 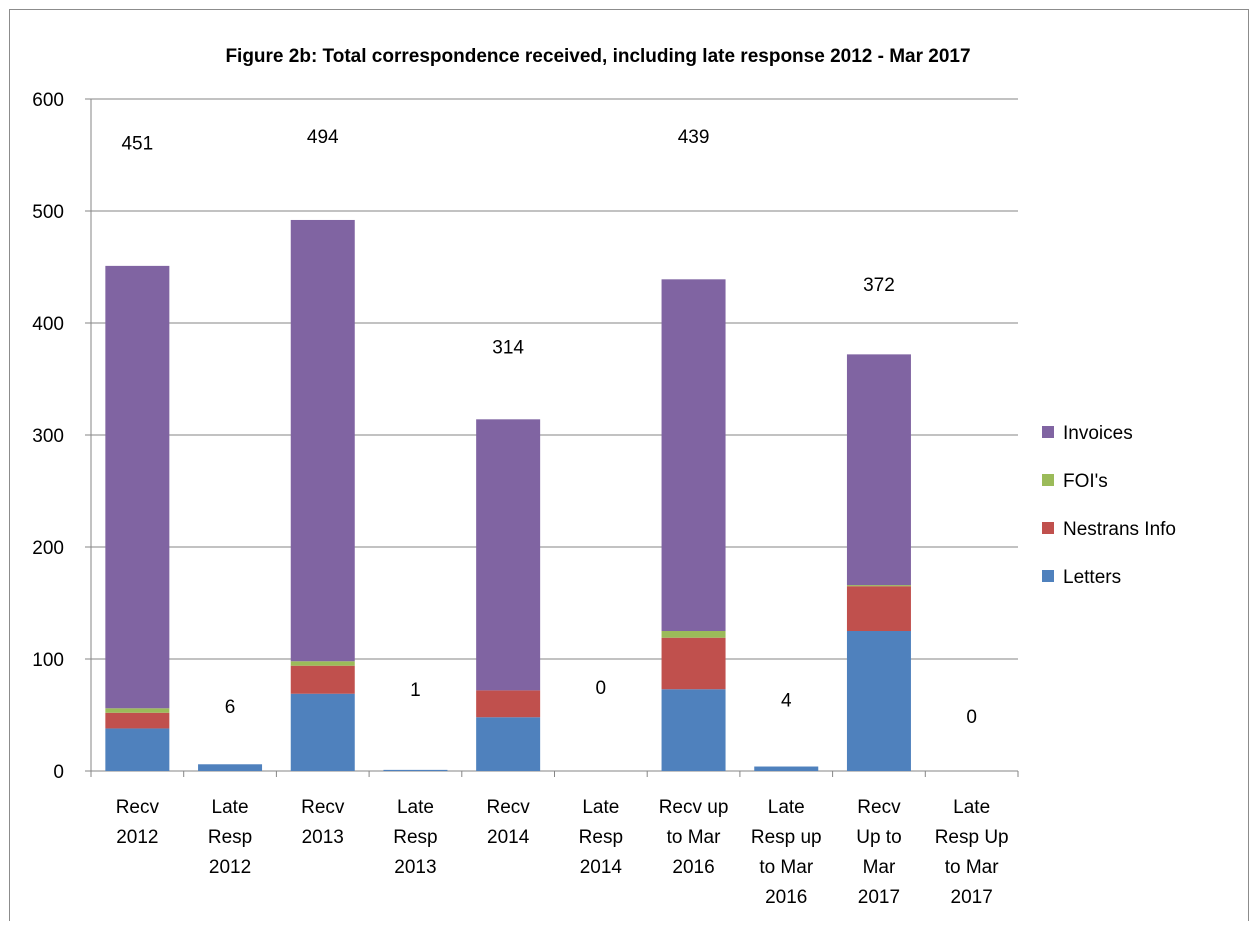 I want to click on y-tick-label: 300, so click(x=48, y=436).